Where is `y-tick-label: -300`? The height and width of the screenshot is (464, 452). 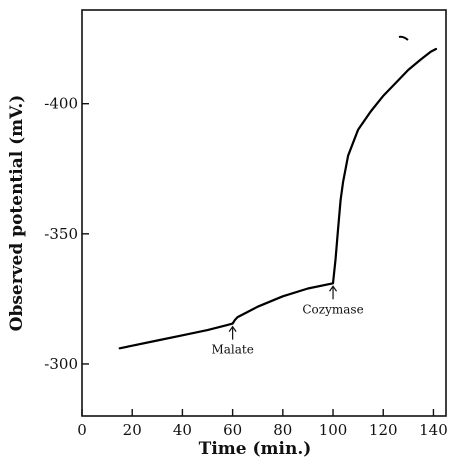
y-tick-label: -300 is located at coordinates (61, 364).